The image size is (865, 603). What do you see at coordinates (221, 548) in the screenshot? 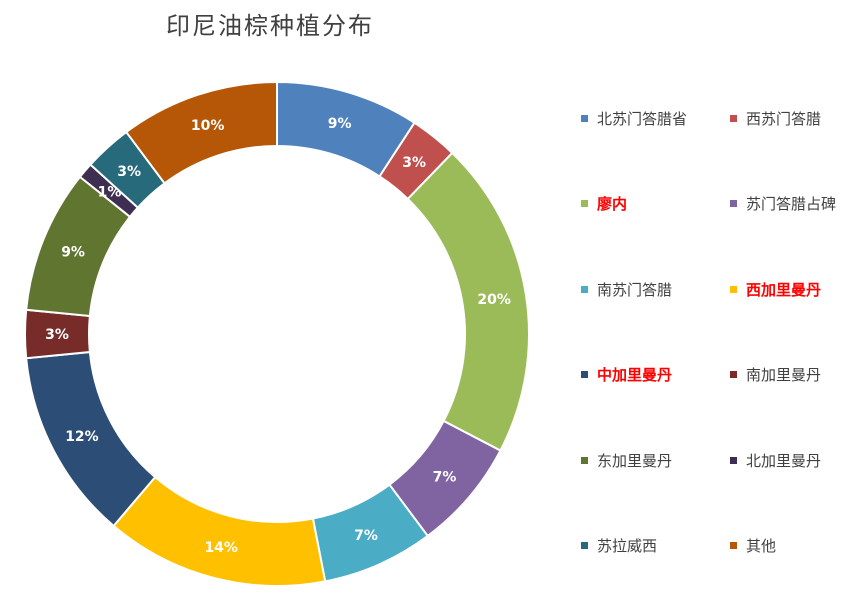
I see `slice-data-label: 14%` at bounding box center [221, 548].